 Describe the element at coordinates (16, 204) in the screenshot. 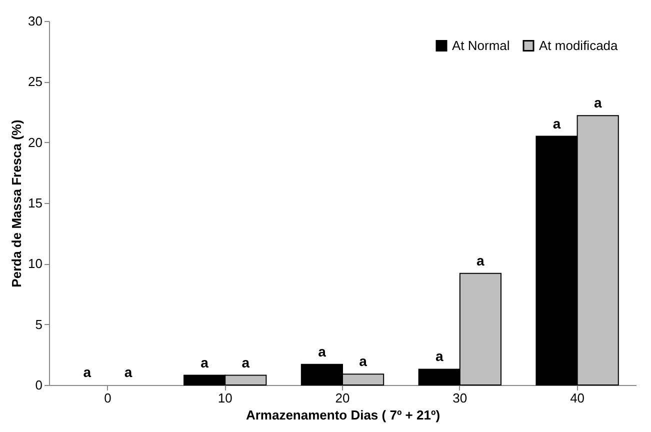

I see `y-axis-title: Perda de Massa Fresca (%)` at that location.